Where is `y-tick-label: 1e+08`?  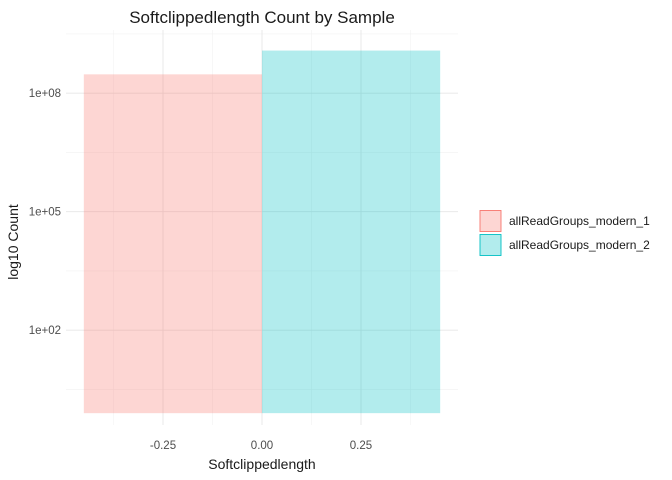
y-tick-label: 1e+08 is located at coordinates (45, 94).